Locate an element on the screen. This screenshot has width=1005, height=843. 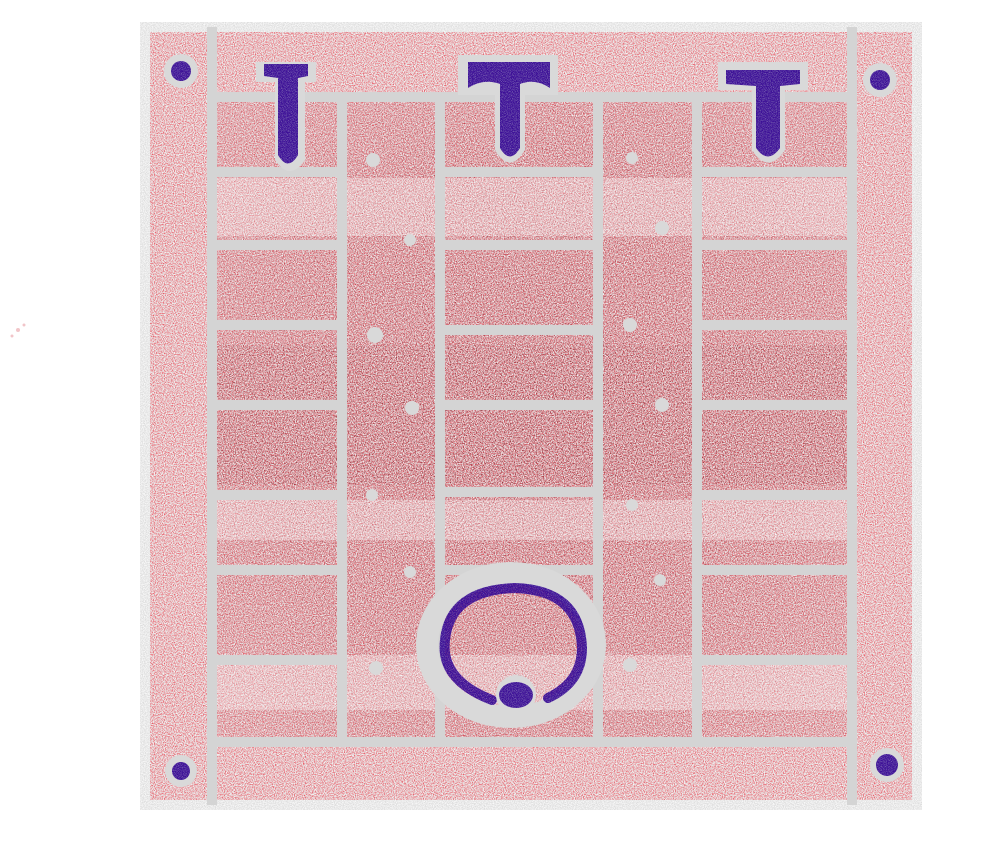
top-markers is located at coordinates (532, 113).